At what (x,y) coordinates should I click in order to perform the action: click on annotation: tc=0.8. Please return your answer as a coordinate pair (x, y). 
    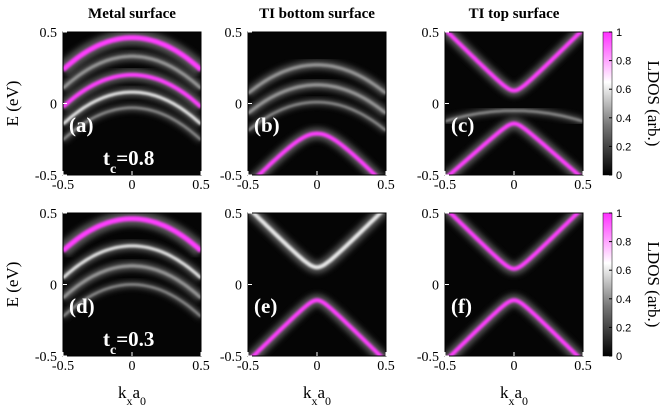
    Looking at the image, I should click on (128, 161).